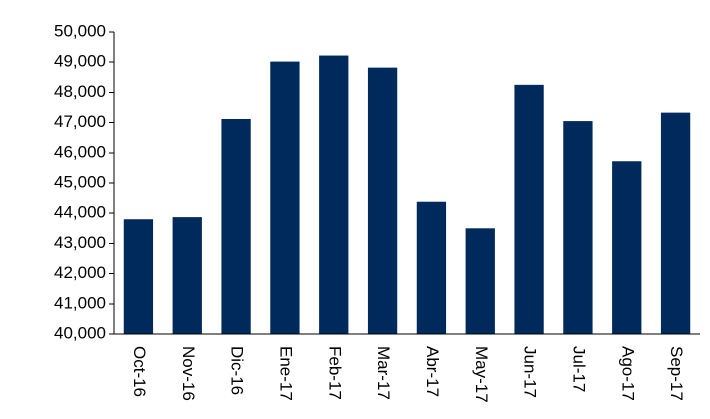 This screenshot has width=710, height=419. Describe the element at coordinates (188, 373) in the screenshot. I see `x-tick-label: Nov-16` at that location.